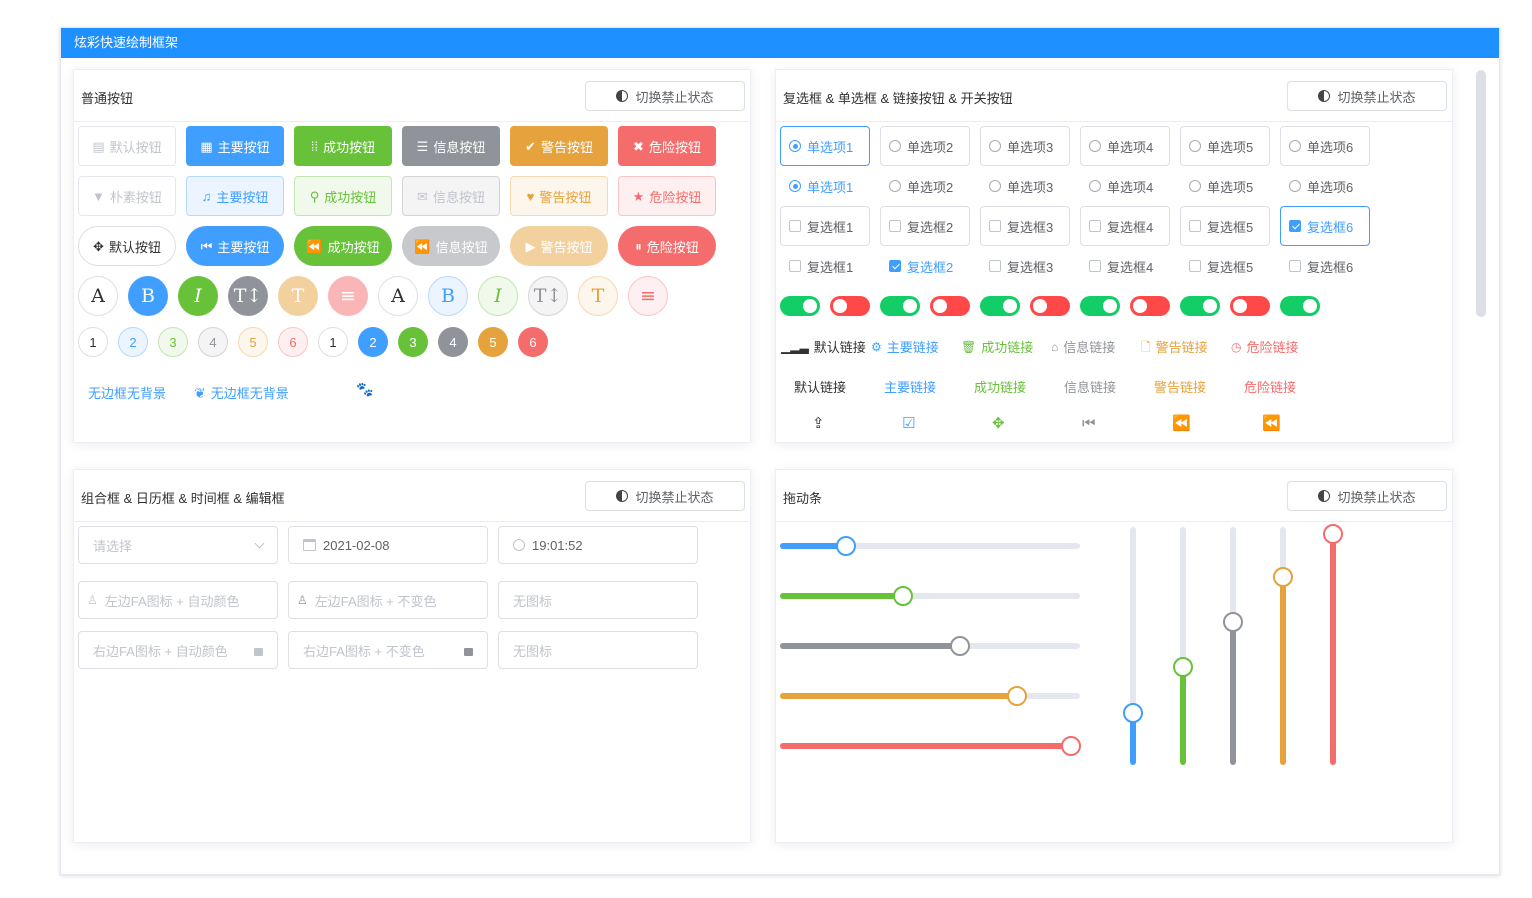  Describe the element at coordinates (1000, 387) in the screenshot. I see `success-text-link: 成功链接` at that location.